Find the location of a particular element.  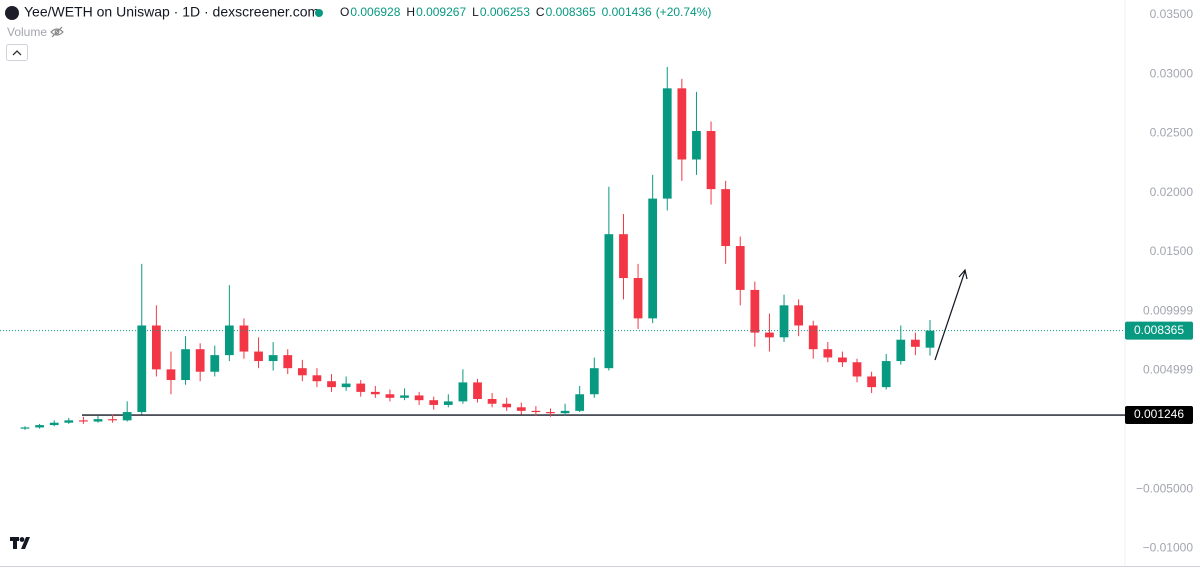

y-tick-label: 0.02500 is located at coordinates (1172, 133).